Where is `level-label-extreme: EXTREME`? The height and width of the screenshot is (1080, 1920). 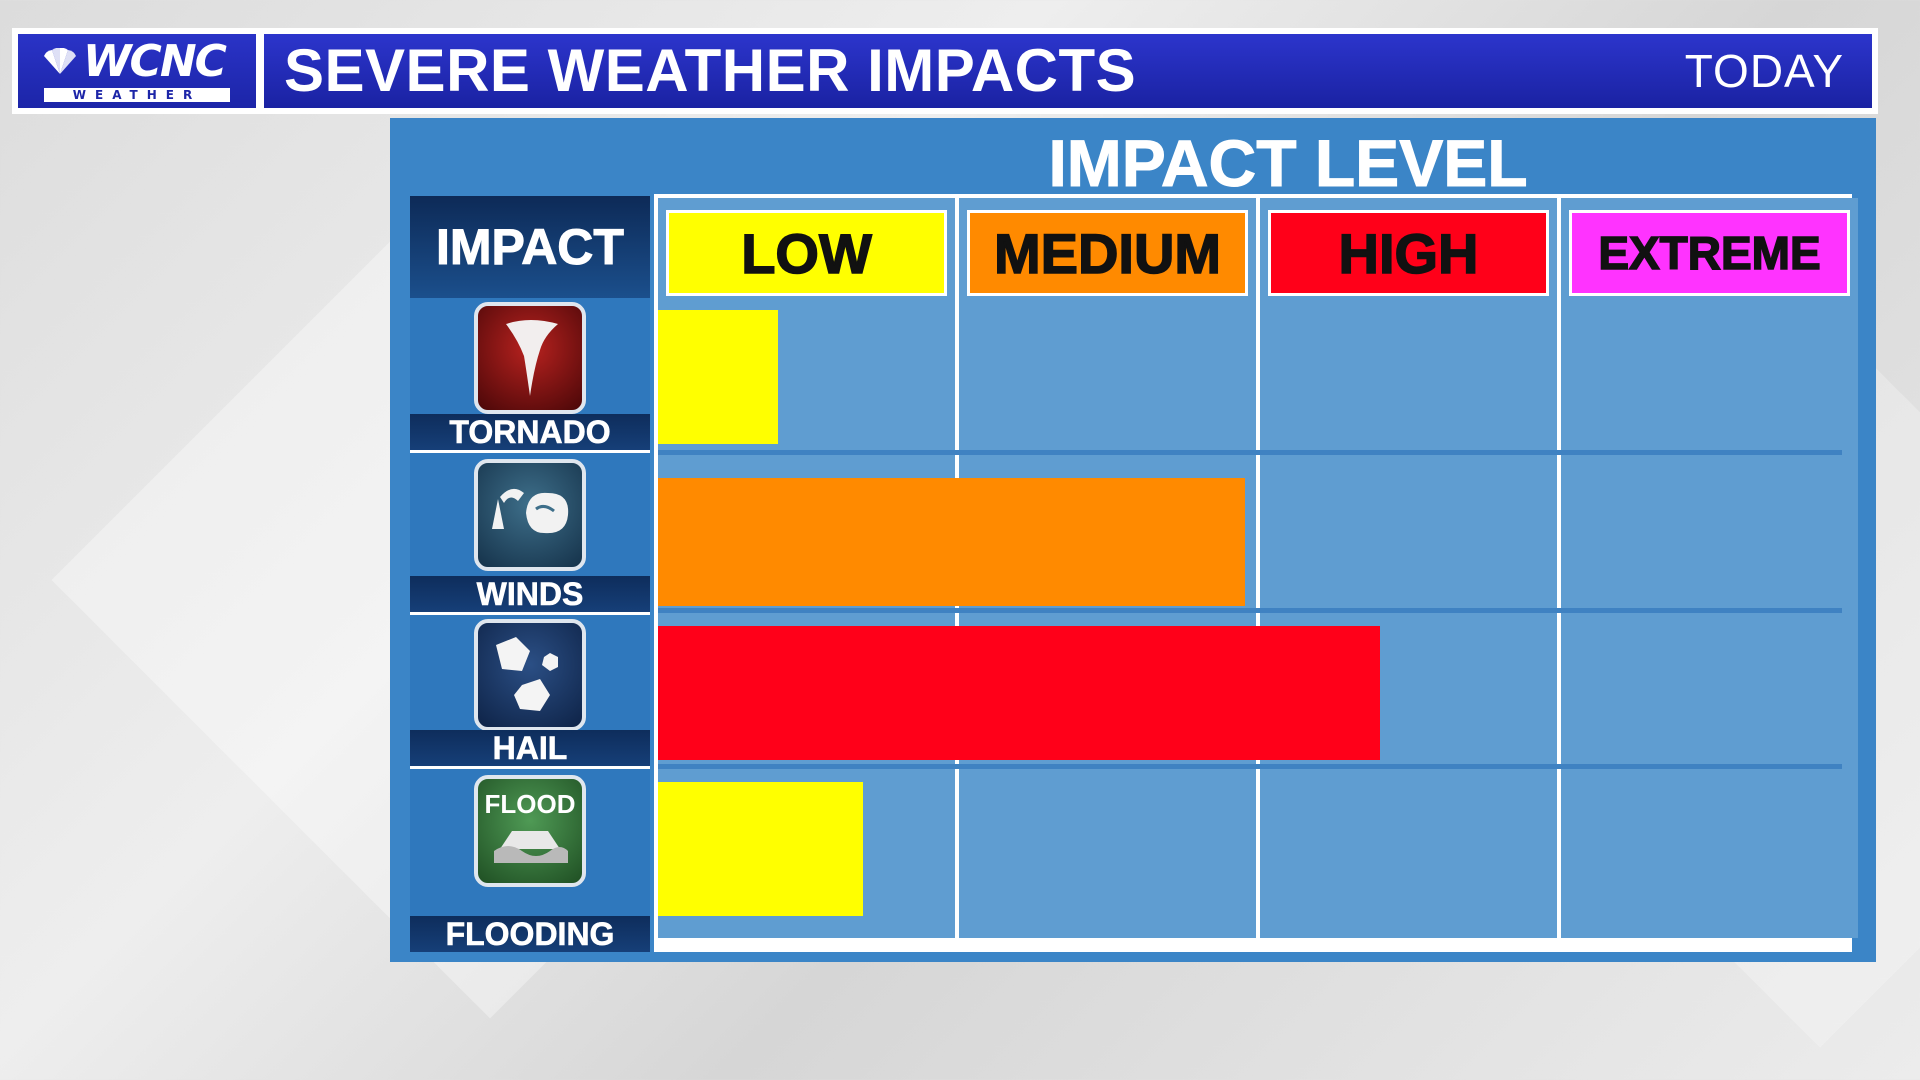 level-label-extreme: EXTREME is located at coordinates (1709, 253).